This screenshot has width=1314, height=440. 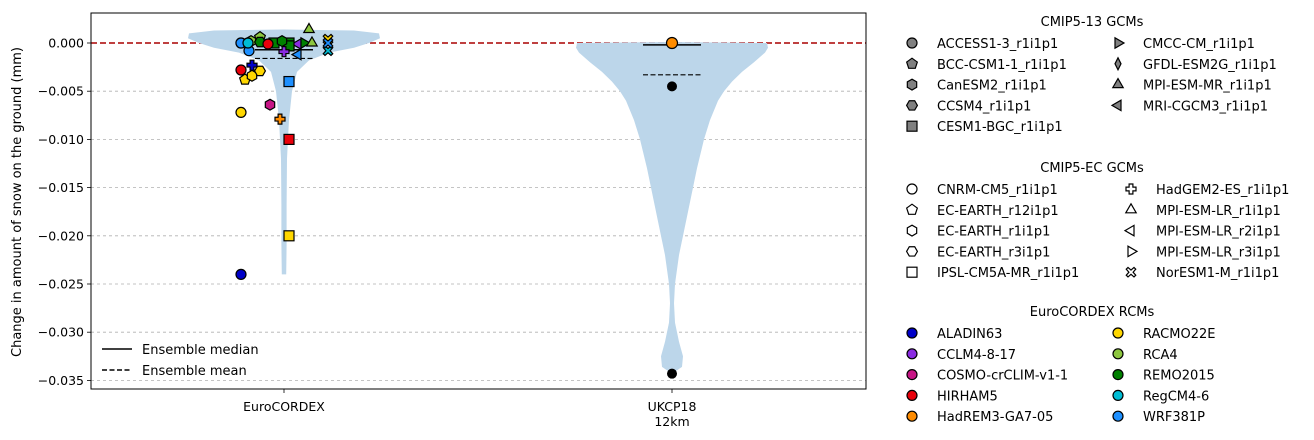 What do you see at coordinates (1210, 65) in the screenshot?
I see `legend-label: GFDL-ESM2G_r1i1p1` at bounding box center [1210, 65].